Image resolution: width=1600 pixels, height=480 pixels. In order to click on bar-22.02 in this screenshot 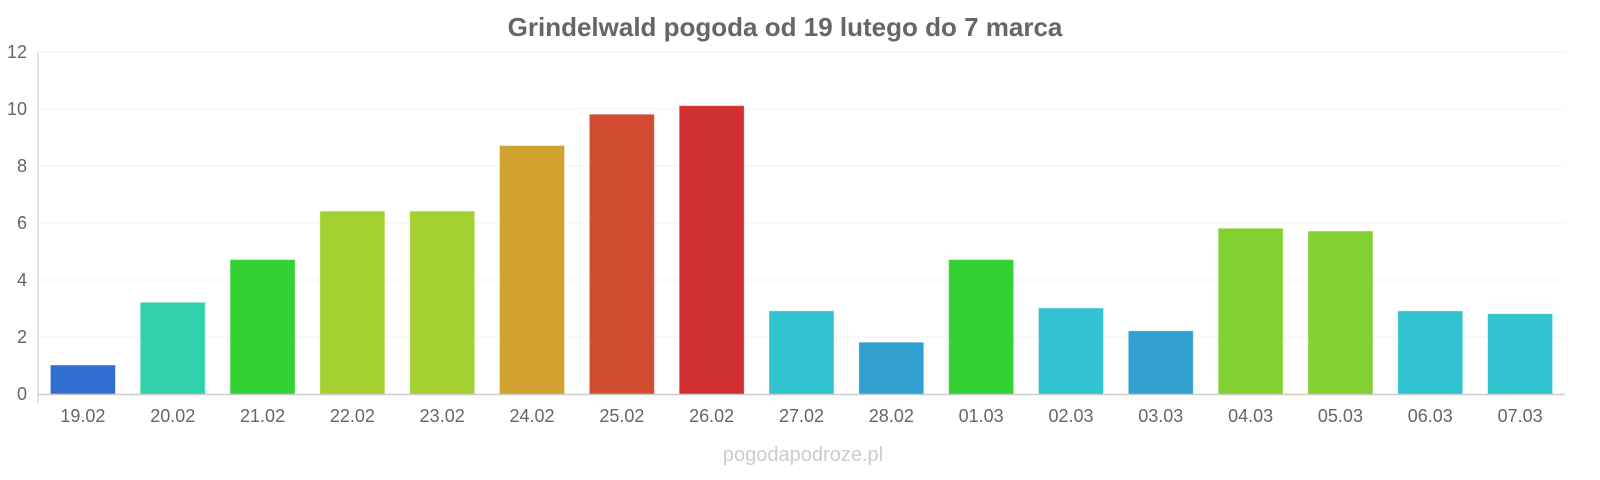, I will do `click(352, 303)`.